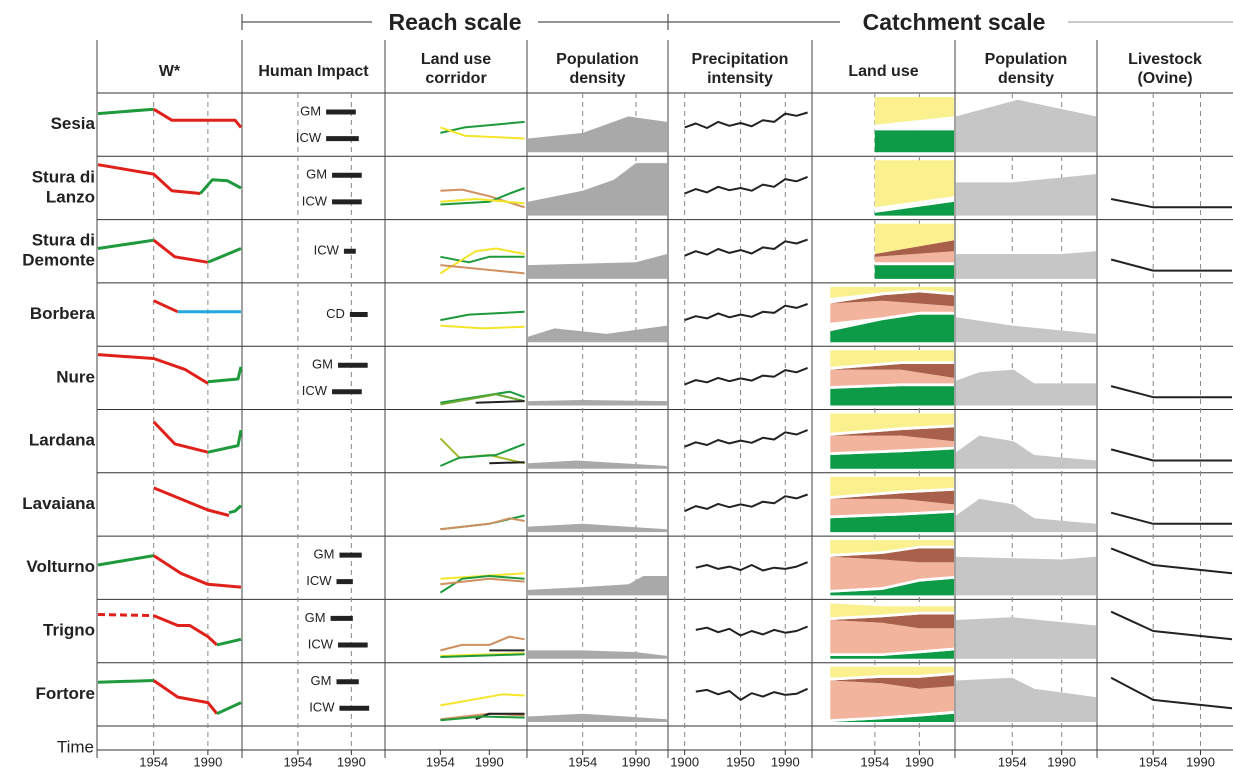  Describe the element at coordinates (69, 630) in the screenshot. I see `river-name: Trigno` at that location.